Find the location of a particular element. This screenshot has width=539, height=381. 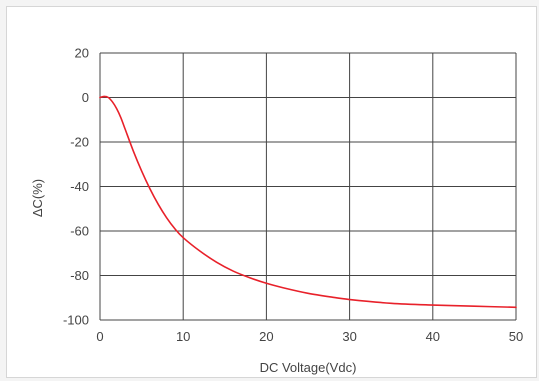

y-tick-labels: 20 0 -20 -40 -60 -80 -100 is located at coordinates (76, 187).